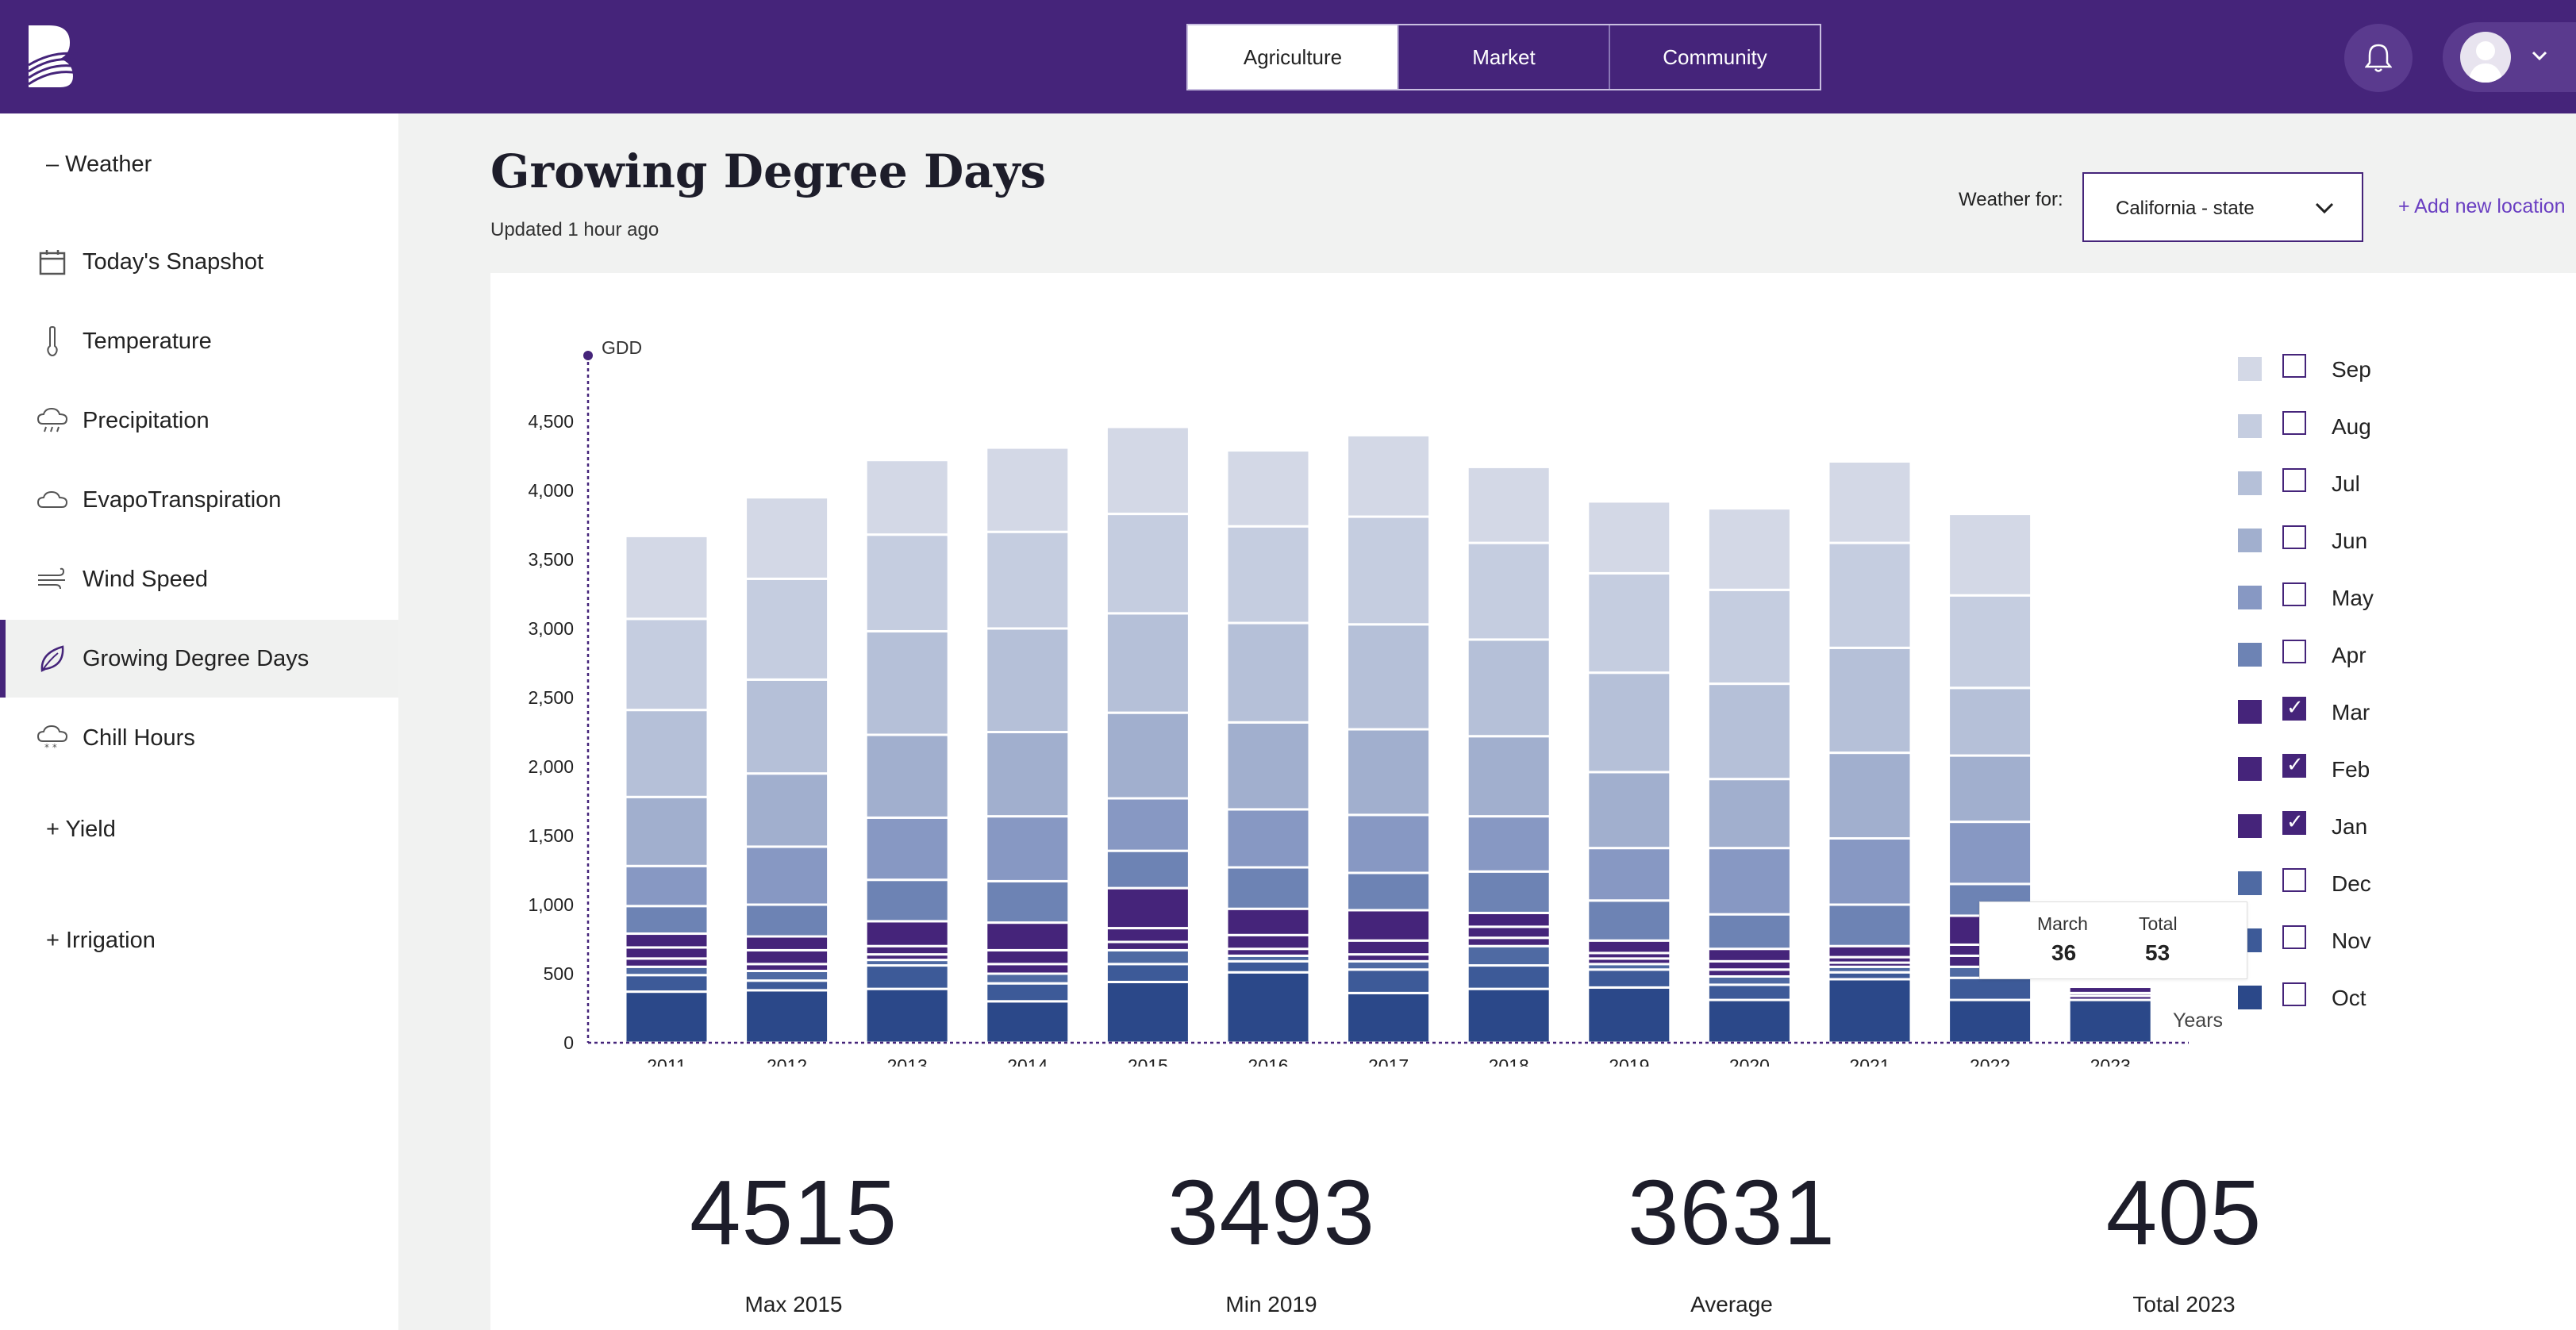 The image size is (2576, 1330). I want to click on bar-segment-dec-2012, so click(787, 976).